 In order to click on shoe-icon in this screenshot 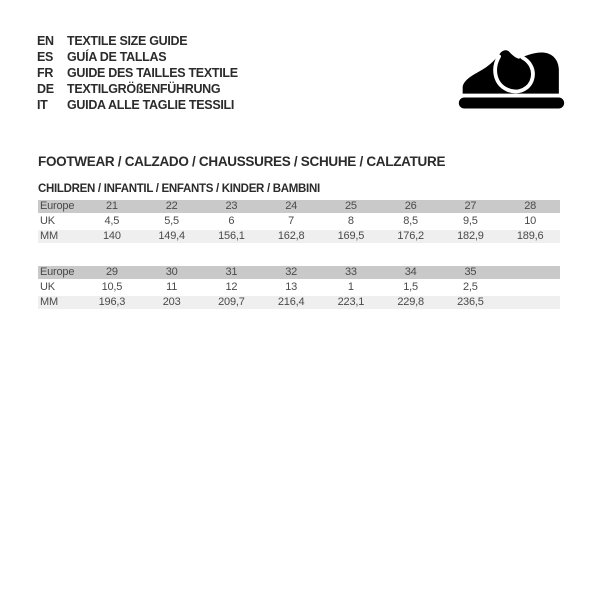, I will do `click(511, 75)`.